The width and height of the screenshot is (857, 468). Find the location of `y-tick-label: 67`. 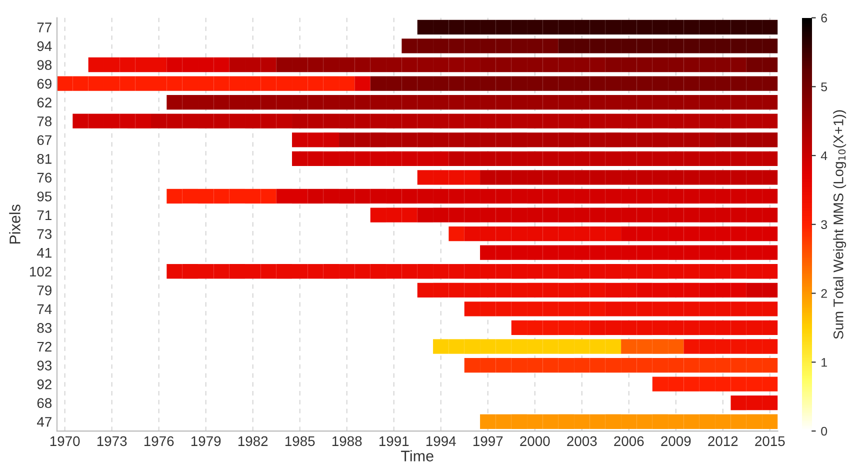

y-tick-label: 67 is located at coordinates (44, 140).